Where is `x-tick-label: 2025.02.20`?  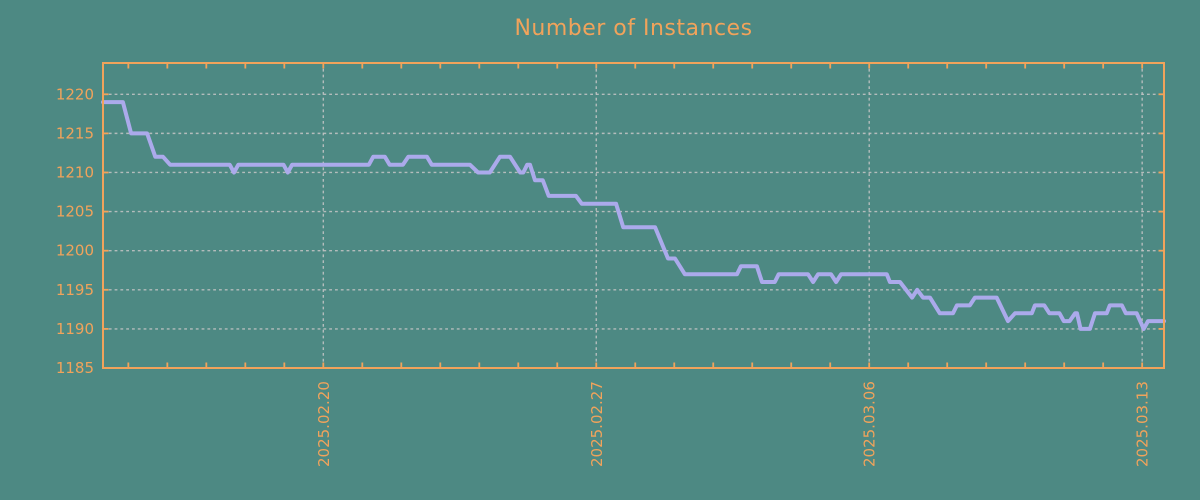
x-tick-label: 2025.02.20 is located at coordinates (324, 424).